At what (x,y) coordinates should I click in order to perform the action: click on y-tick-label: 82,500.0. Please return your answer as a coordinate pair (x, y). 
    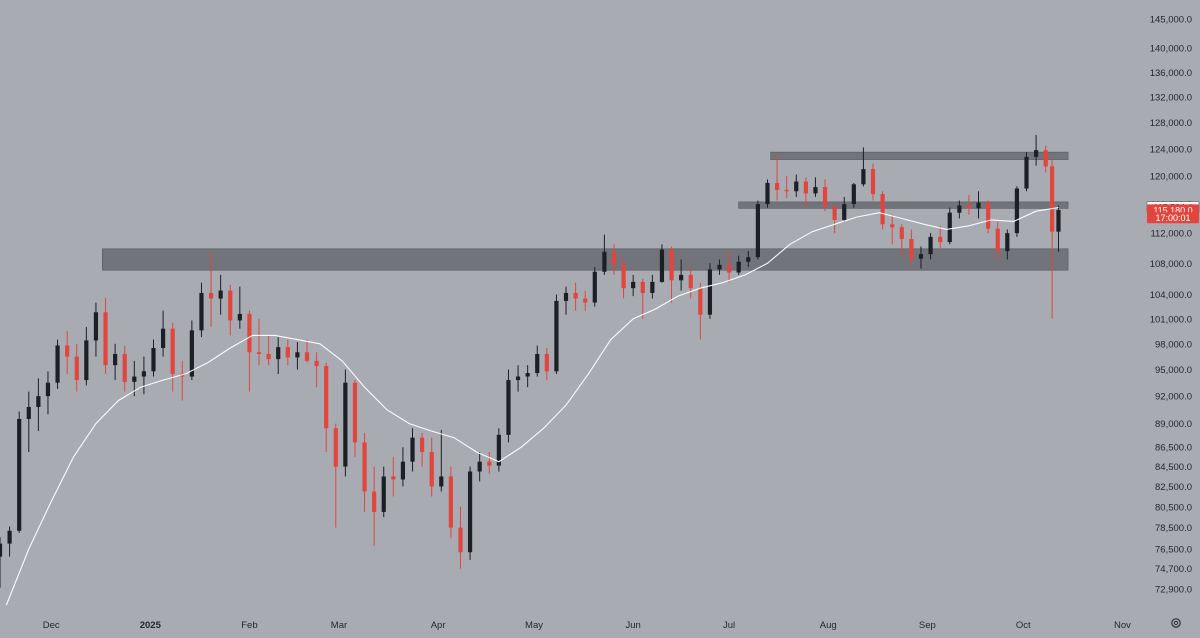
    Looking at the image, I should click on (1173, 487).